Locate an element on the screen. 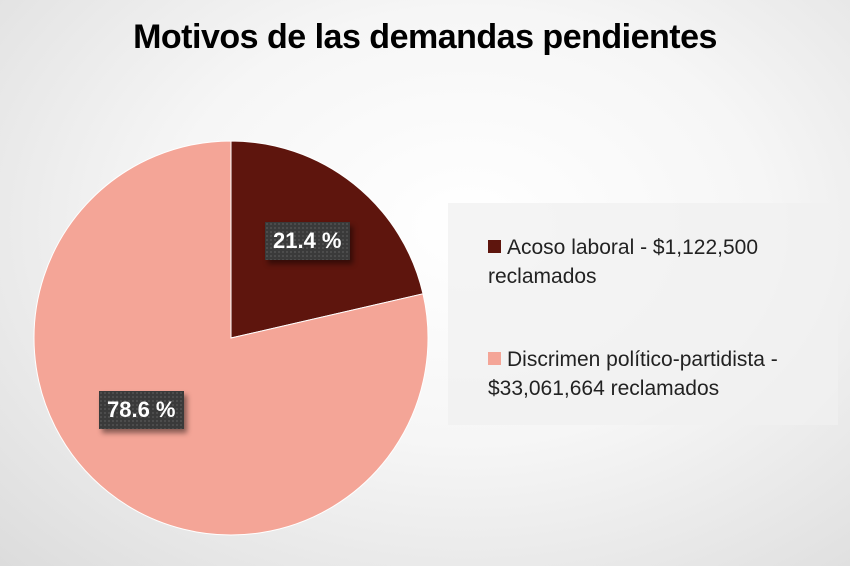  data-label-discrimen: 78.6 % is located at coordinates (141, 410).